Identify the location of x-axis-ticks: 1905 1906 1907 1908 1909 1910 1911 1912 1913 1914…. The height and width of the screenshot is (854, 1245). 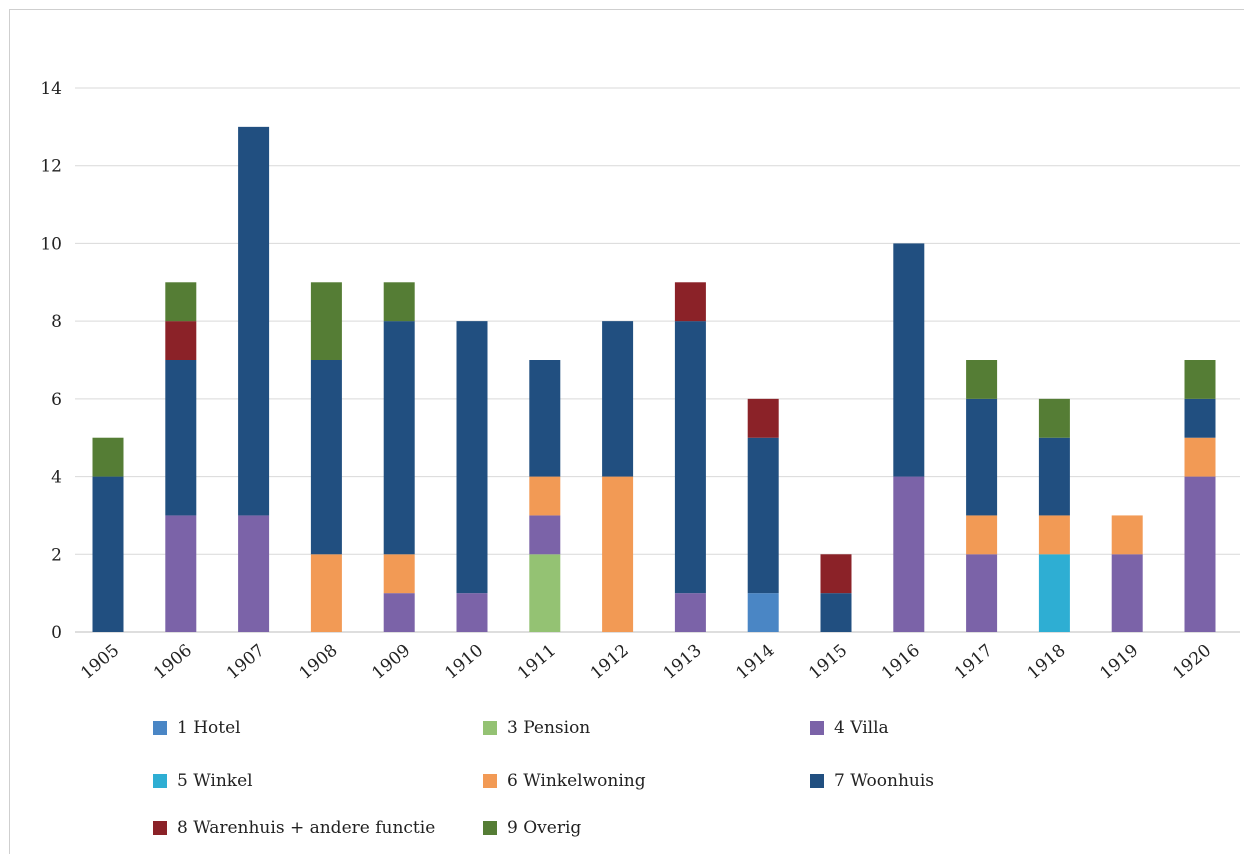
(646, 662).